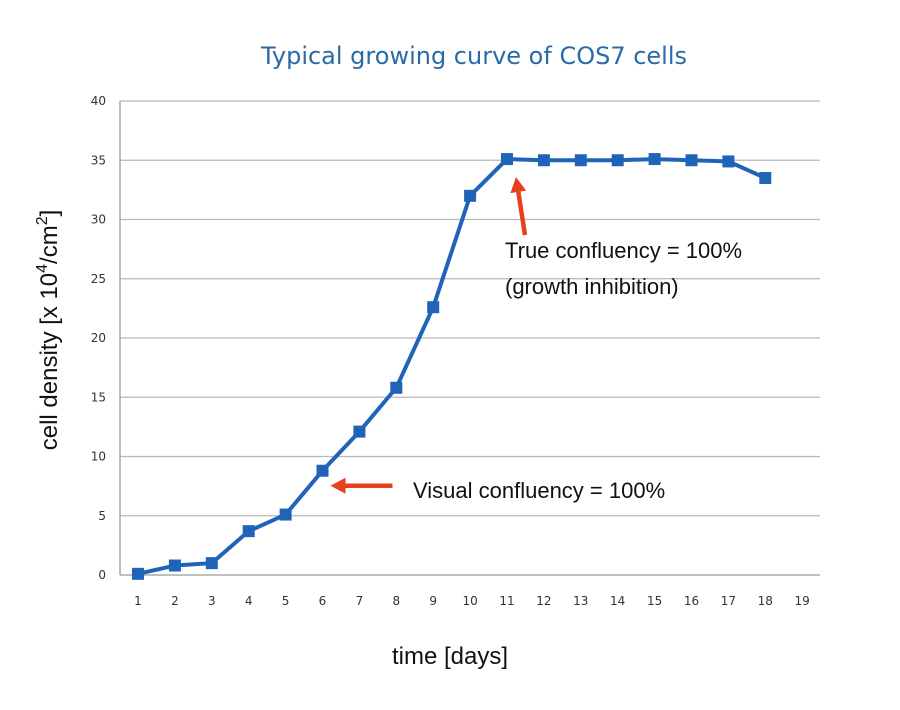 The width and height of the screenshot is (900, 710). I want to click on y-axis-label-sup1: 4, so click(42, 268).